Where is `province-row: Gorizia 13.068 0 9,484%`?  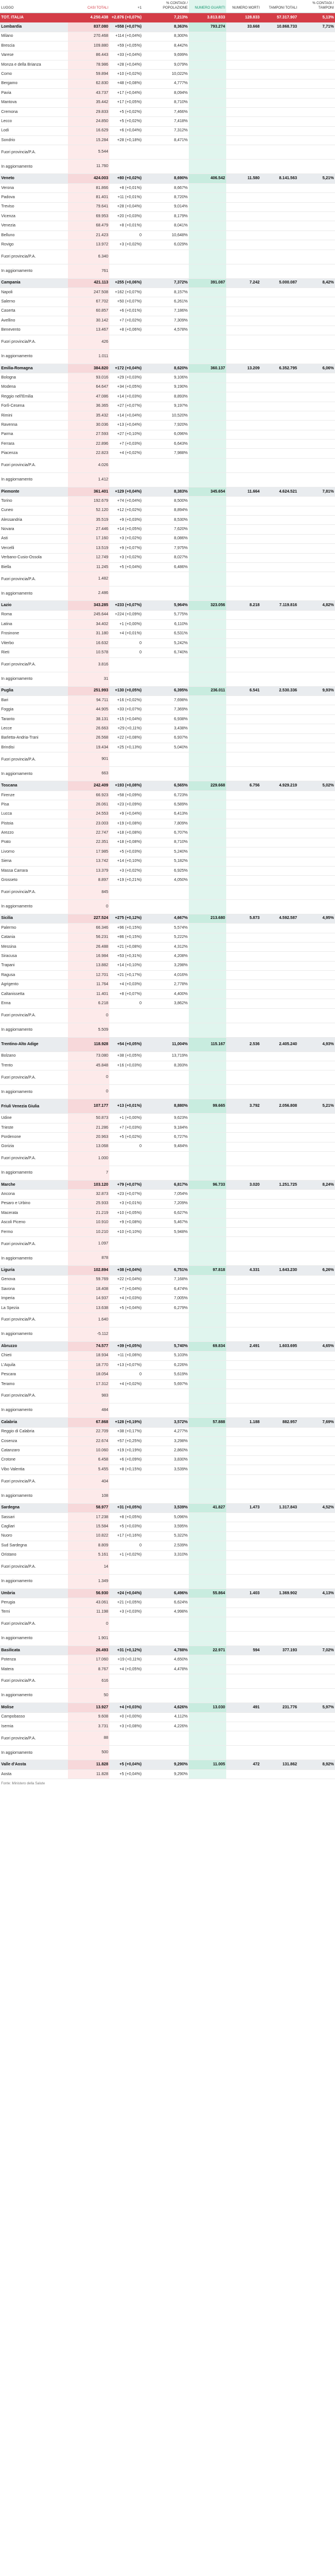 province-row: Gorizia 13.068 0 9,484% is located at coordinates (167, 1147).